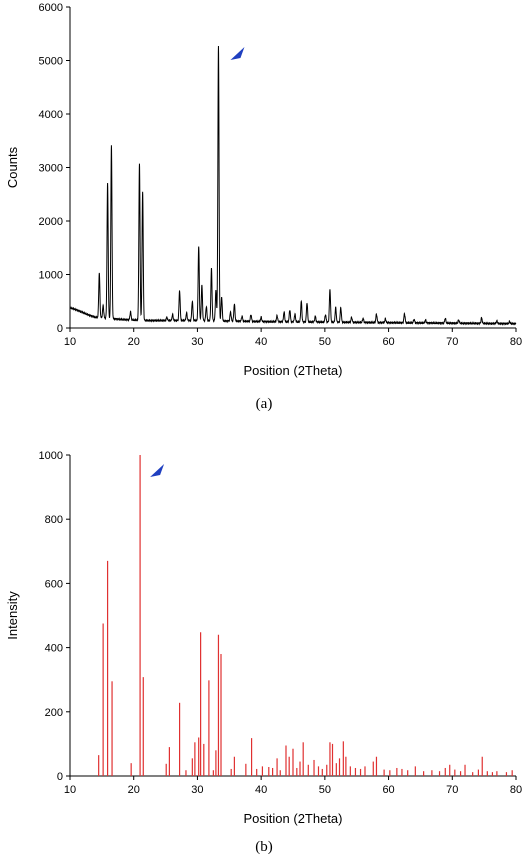 The height and width of the screenshot is (858, 525). I want to click on panel-b-x-tick-label: 30, so click(197, 790).